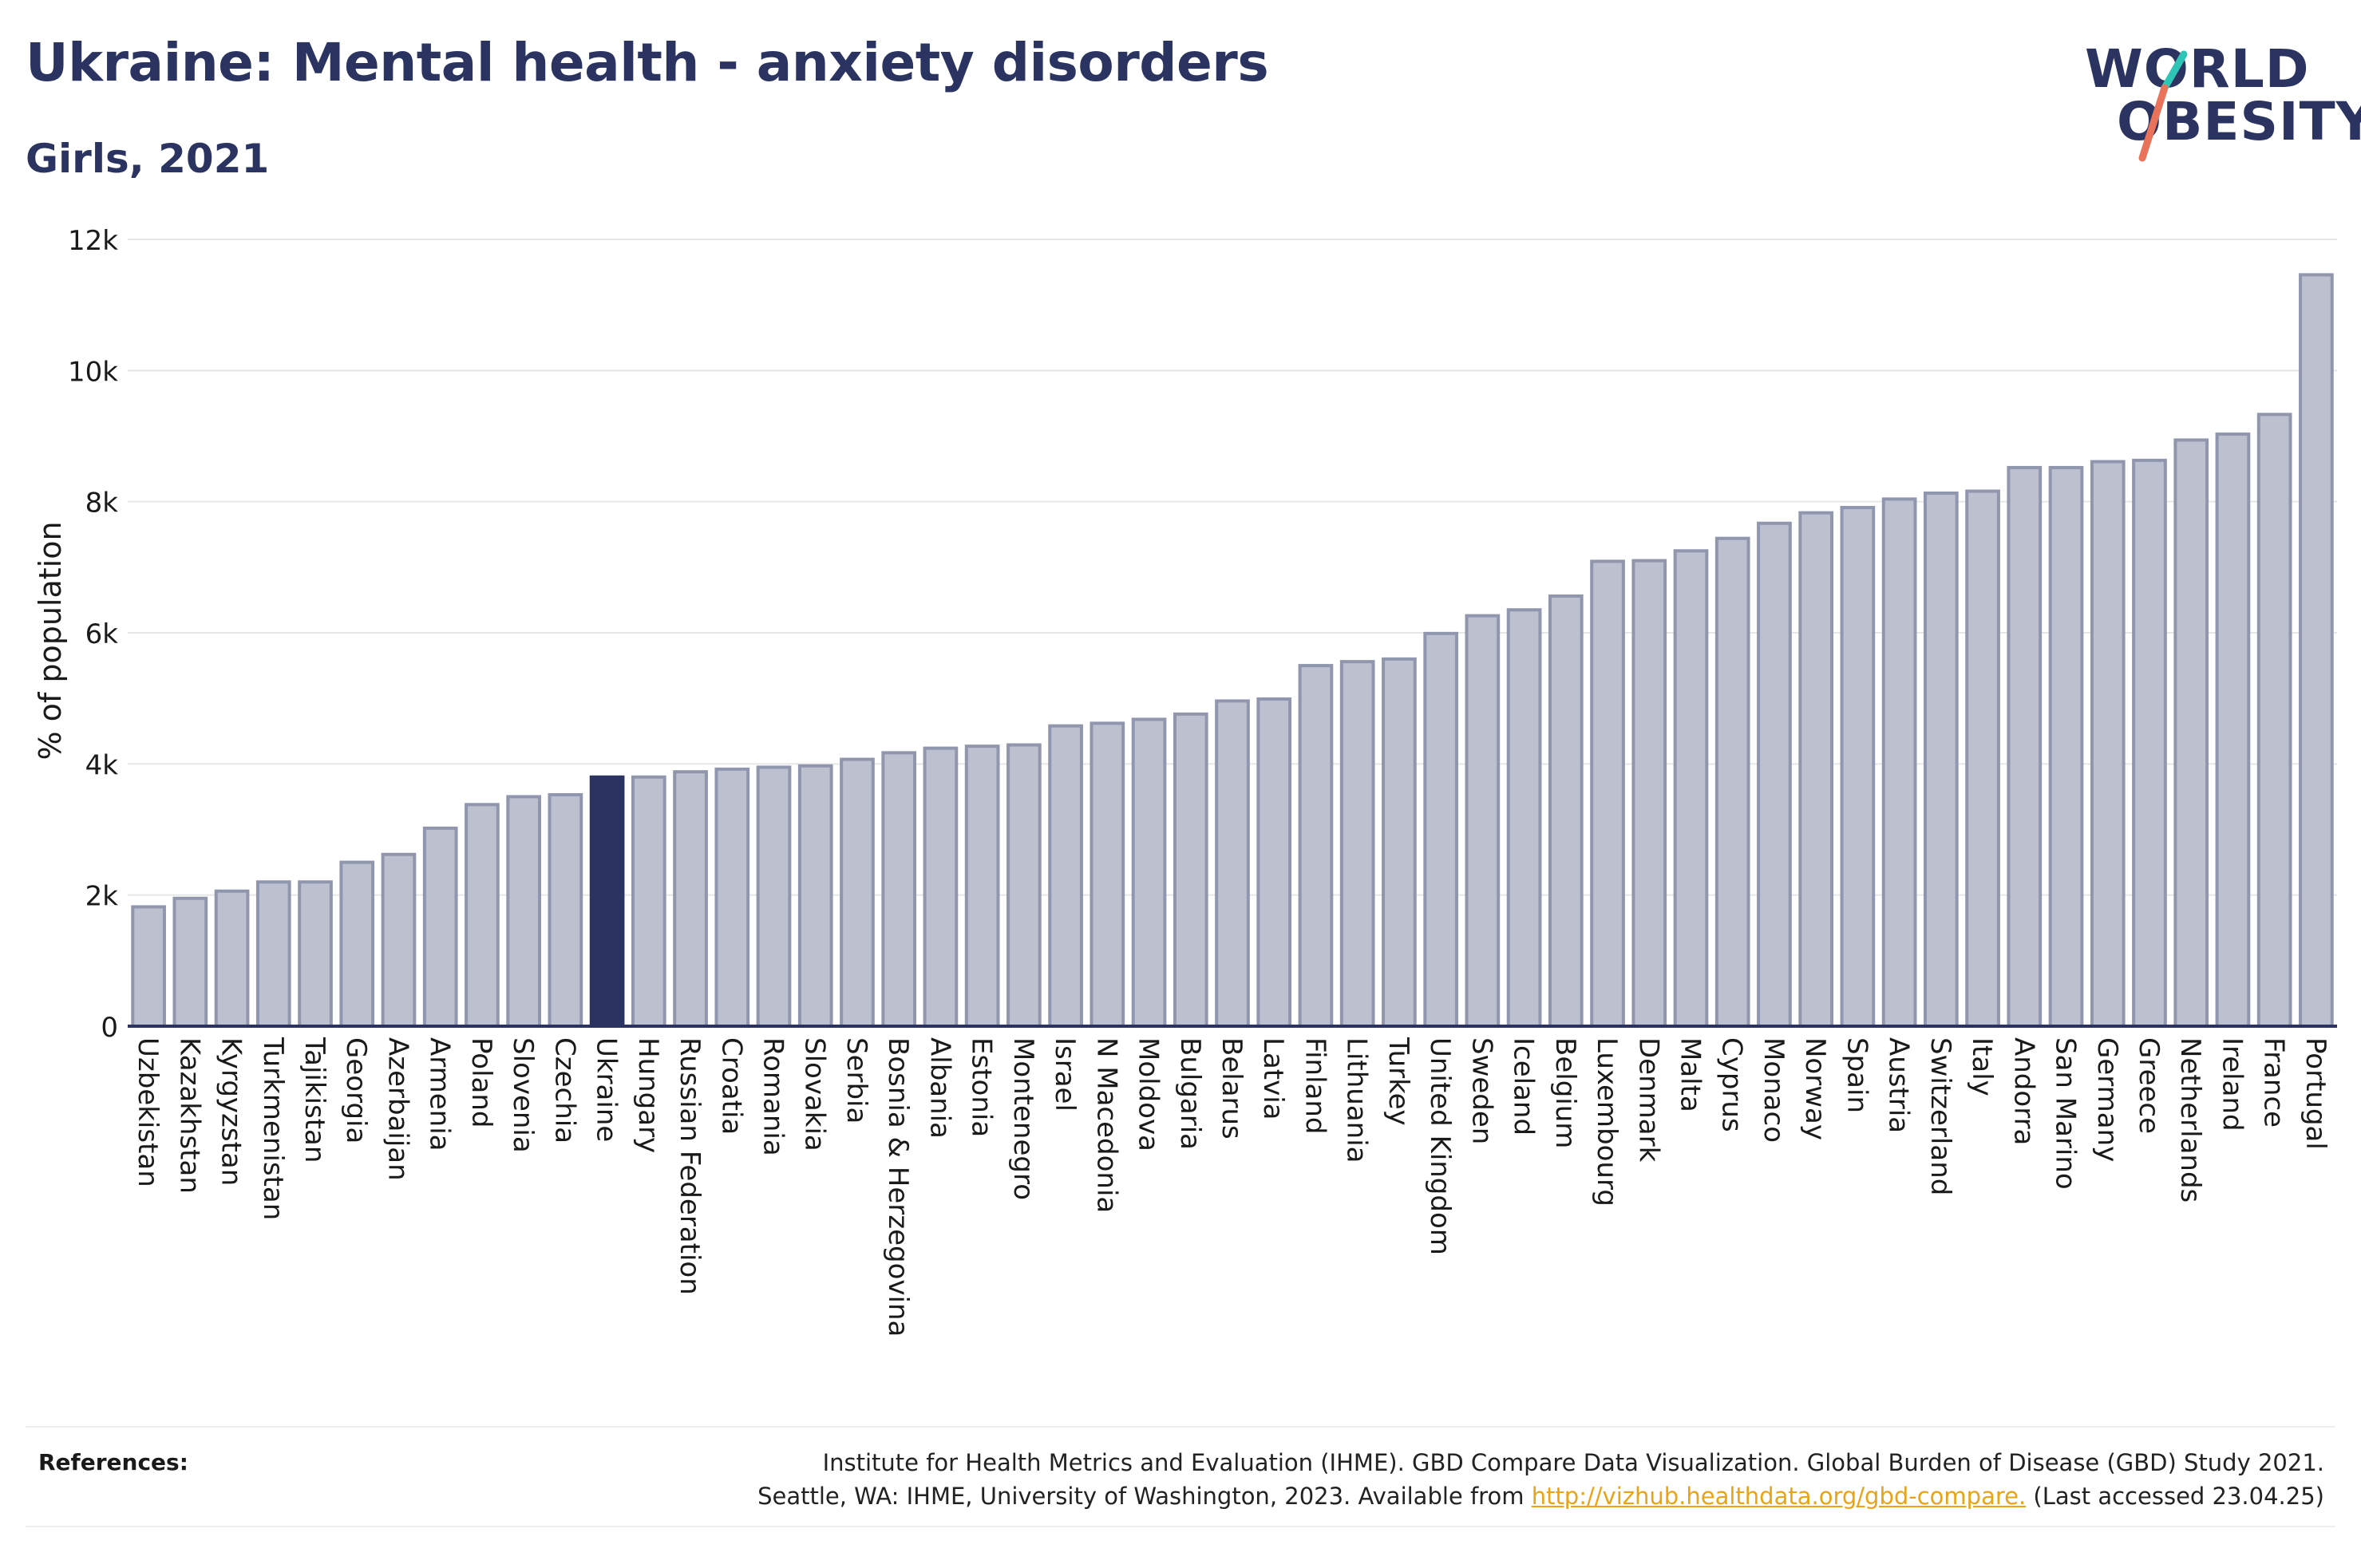 This screenshot has height=1568, width=2361. What do you see at coordinates (1273, 1078) in the screenshot?
I see `x-tick-label: Latvia` at bounding box center [1273, 1078].